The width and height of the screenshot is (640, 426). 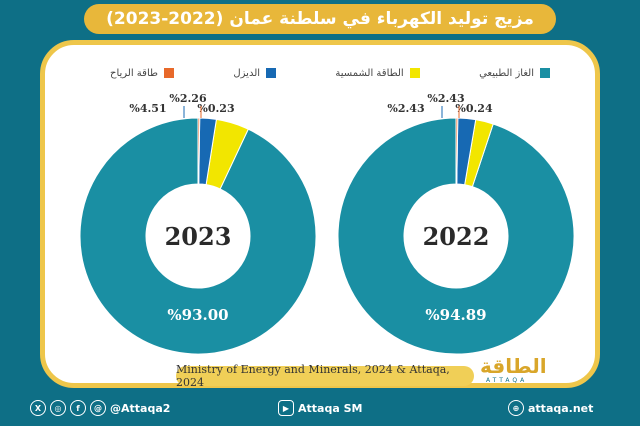 What do you see at coordinates (38, 408) in the screenshot?
I see `x-icon: X` at bounding box center [38, 408].